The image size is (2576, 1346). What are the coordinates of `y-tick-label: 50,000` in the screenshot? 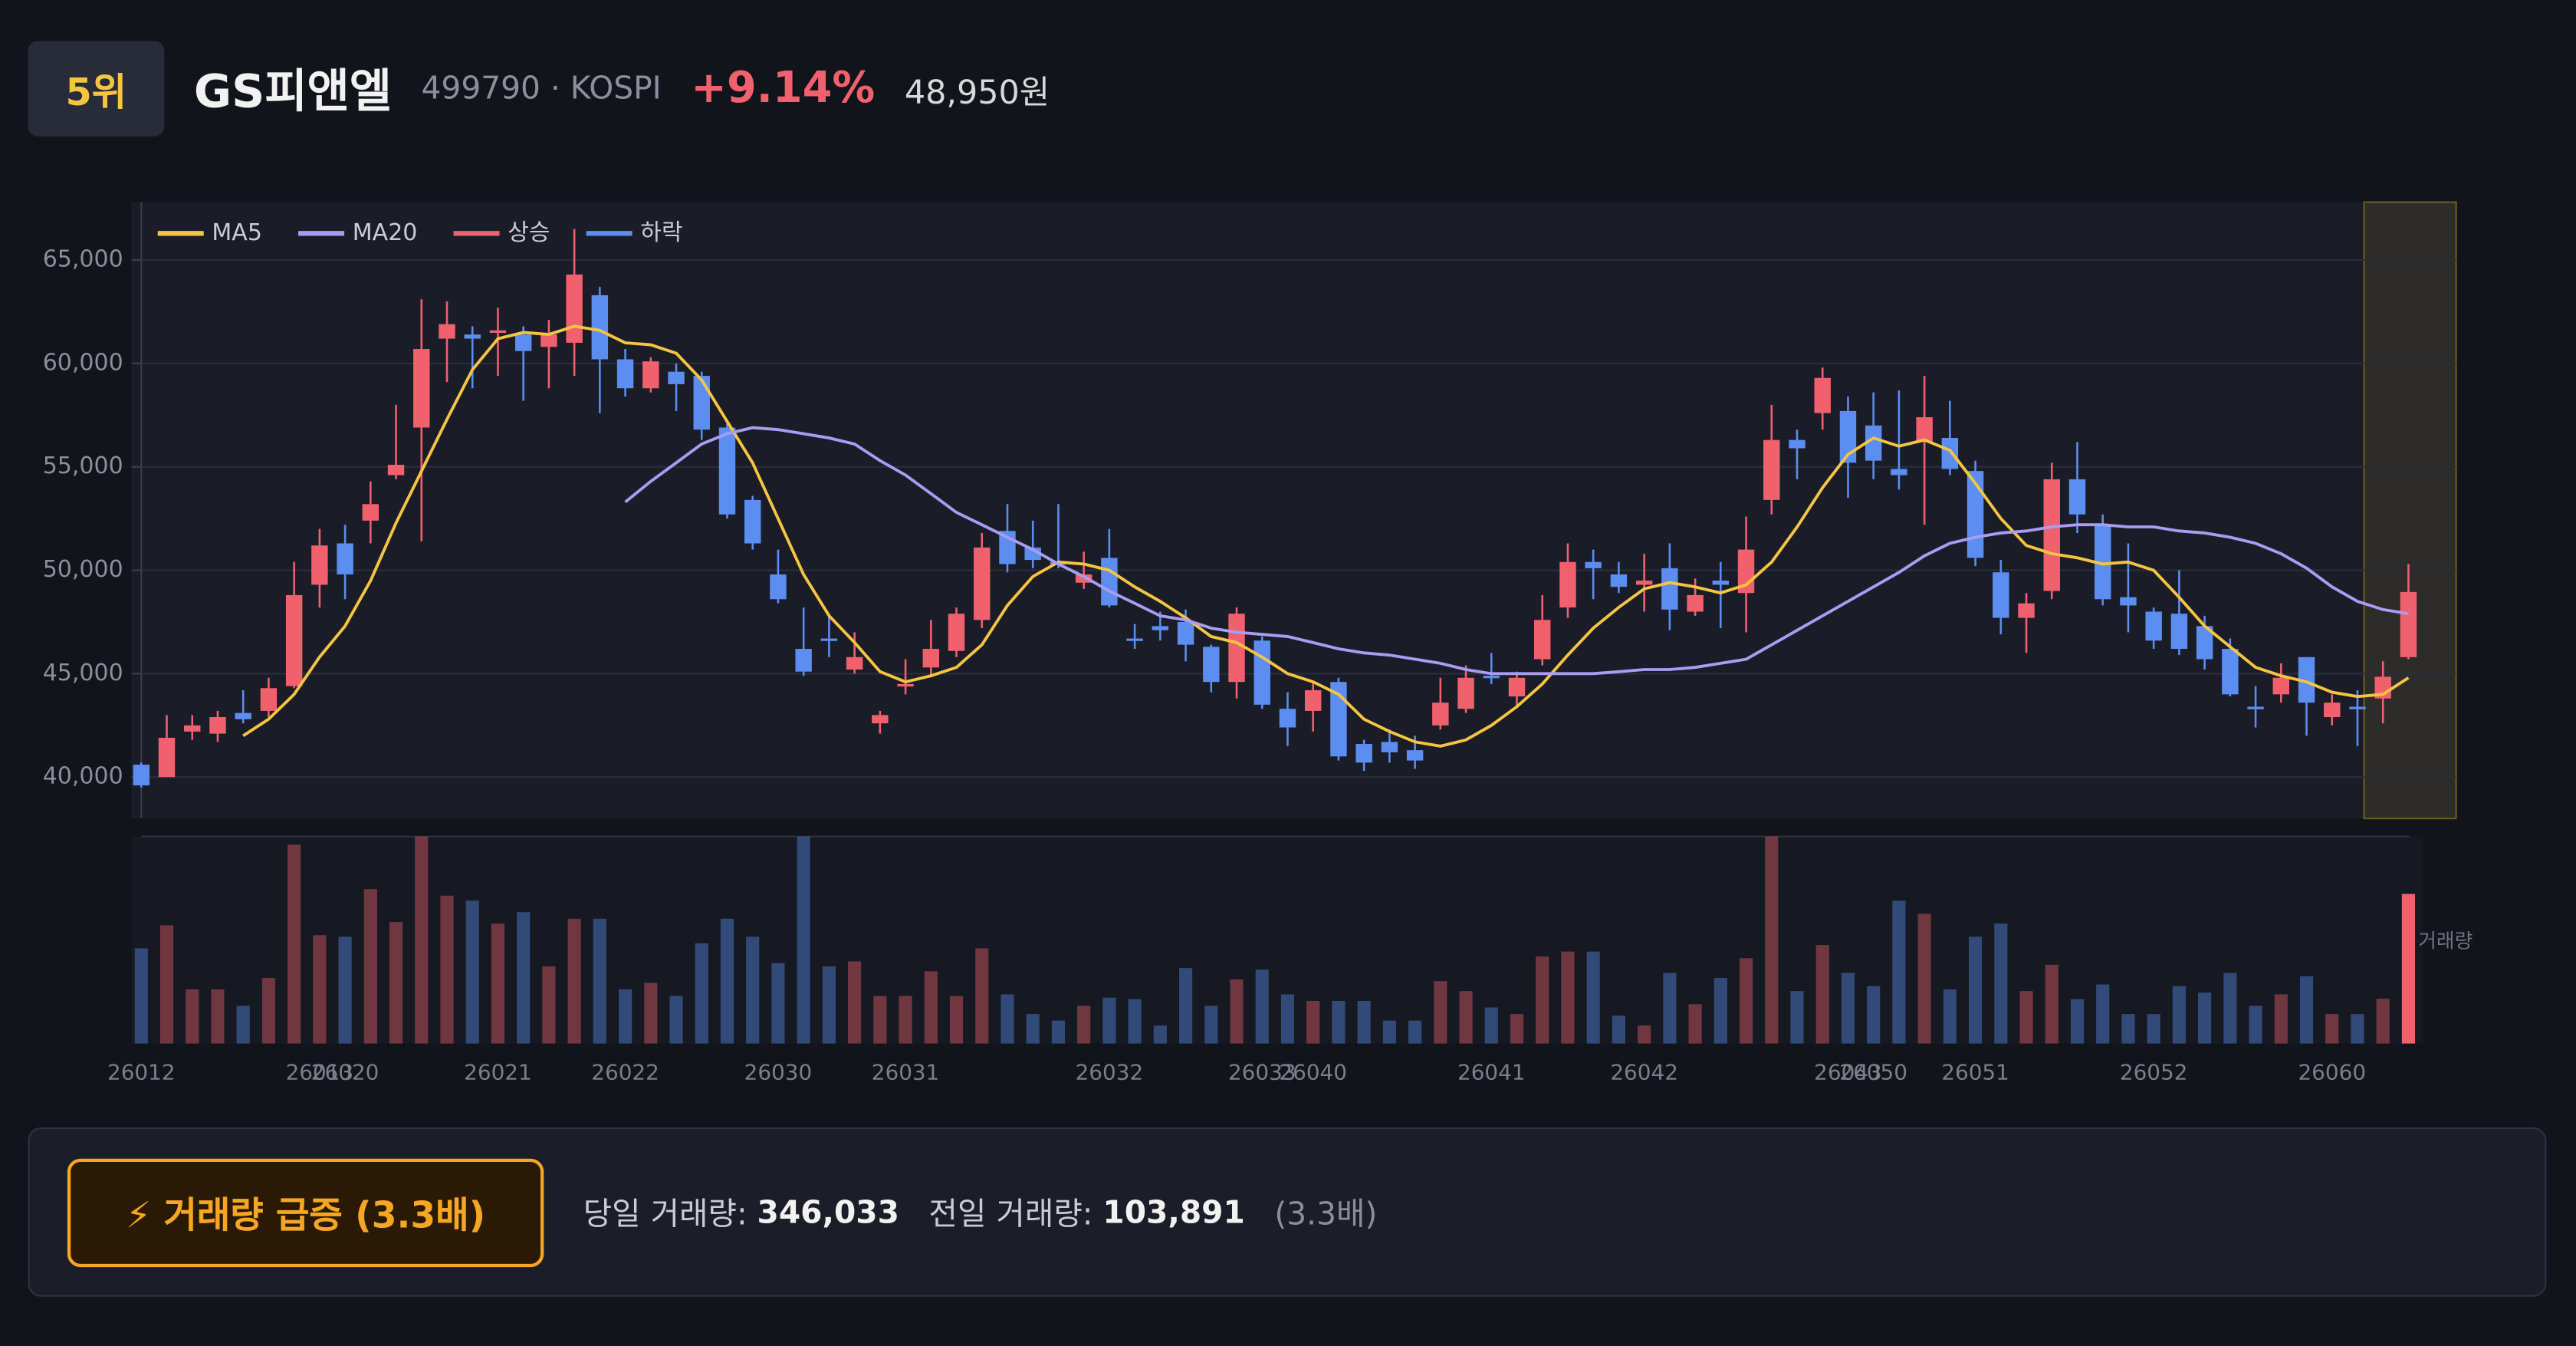 It's located at (83, 569).